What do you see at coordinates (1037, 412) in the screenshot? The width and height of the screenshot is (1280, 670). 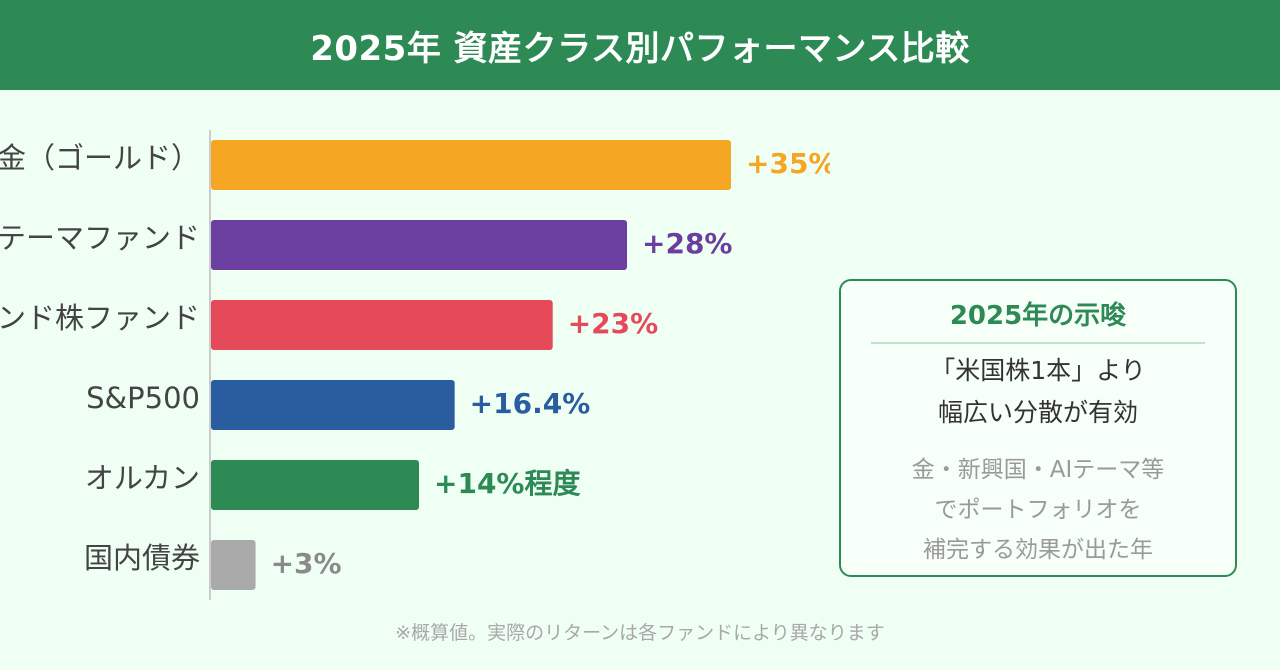 I see `insight-main-line: 幅広い分散が有効` at bounding box center [1037, 412].